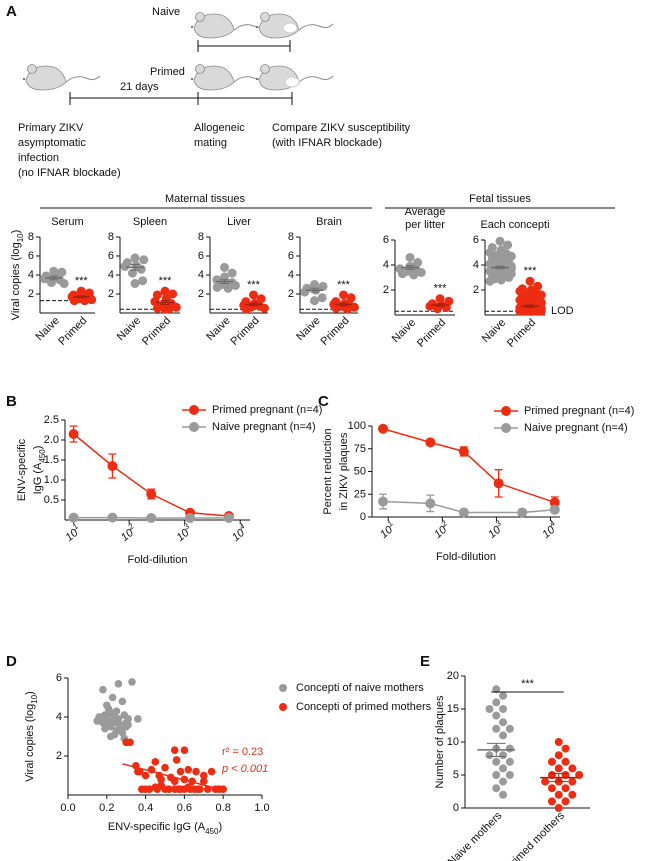 This screenshot has width=650, height=861. I want to click on tick-text: 50, so click(360, 471).